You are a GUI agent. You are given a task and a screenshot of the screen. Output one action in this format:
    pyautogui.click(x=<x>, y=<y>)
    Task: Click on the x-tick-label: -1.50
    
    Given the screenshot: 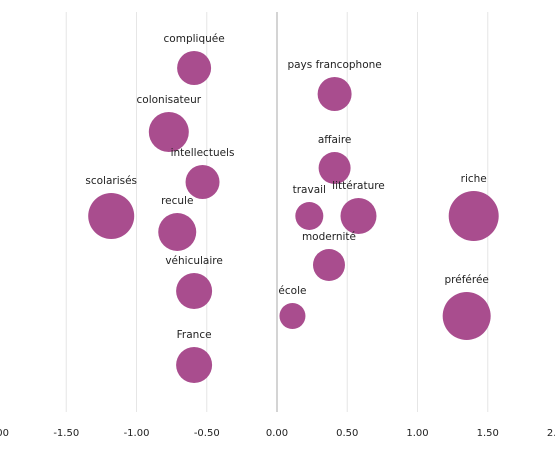 What is the action you would take?
    pyautogui.click(x=66, y=433)
    